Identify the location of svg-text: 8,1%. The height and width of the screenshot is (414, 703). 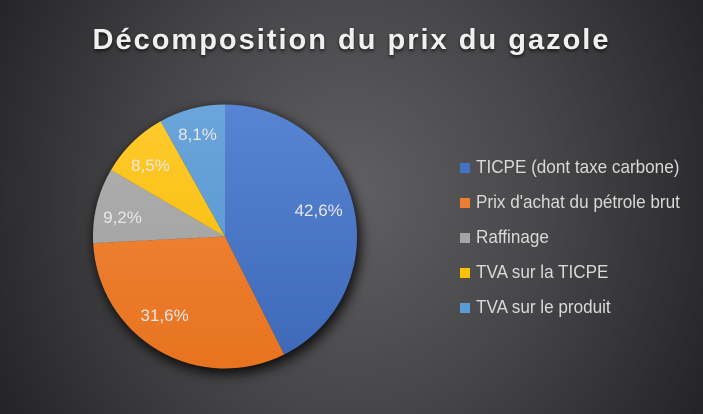
(197, 134).